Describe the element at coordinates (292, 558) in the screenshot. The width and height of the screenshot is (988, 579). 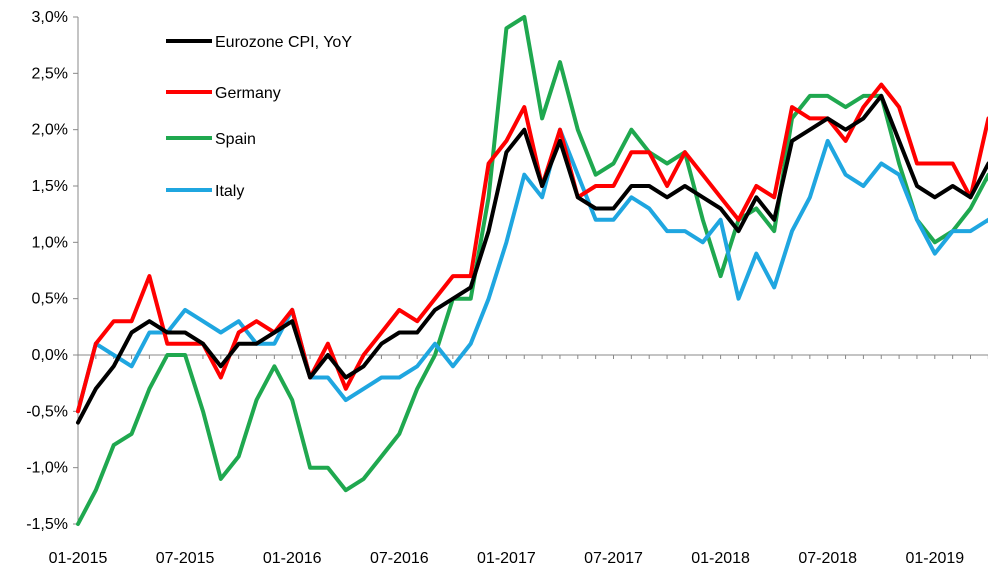
I see `x-tick-label: 01-2016` at that location.